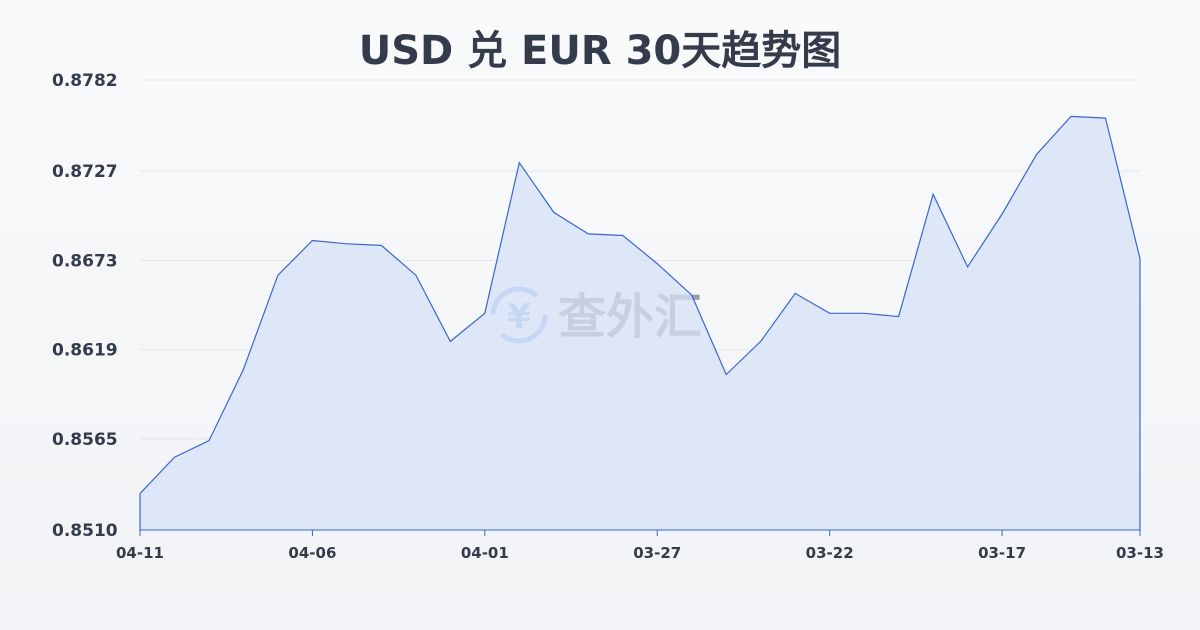 This screenshot has width=1200, height=630. Describe the element at coordinates (485, 553) in the screenshot. I see `x-tick-label: 04-01` at that location.